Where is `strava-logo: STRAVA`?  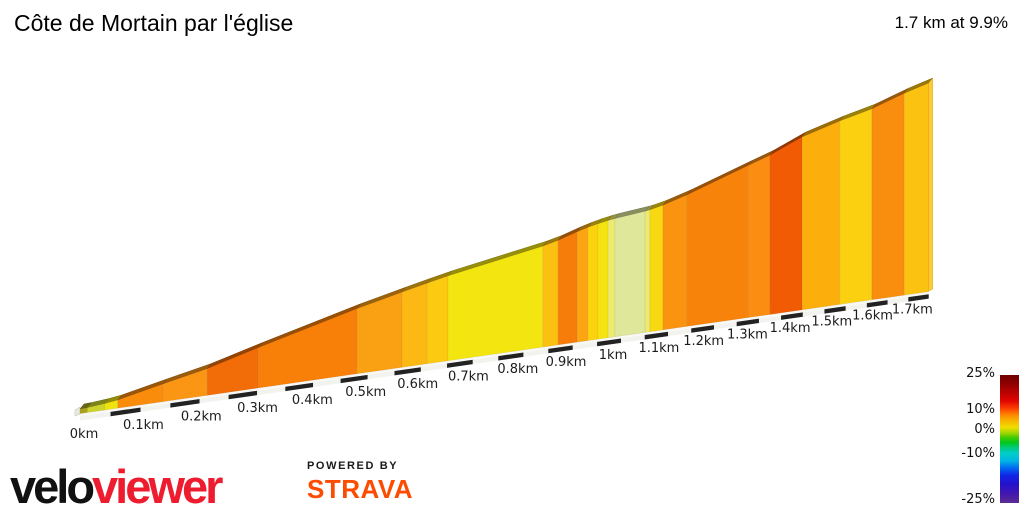 strava-logo: STRAVA is located at coordinates (360, 489).